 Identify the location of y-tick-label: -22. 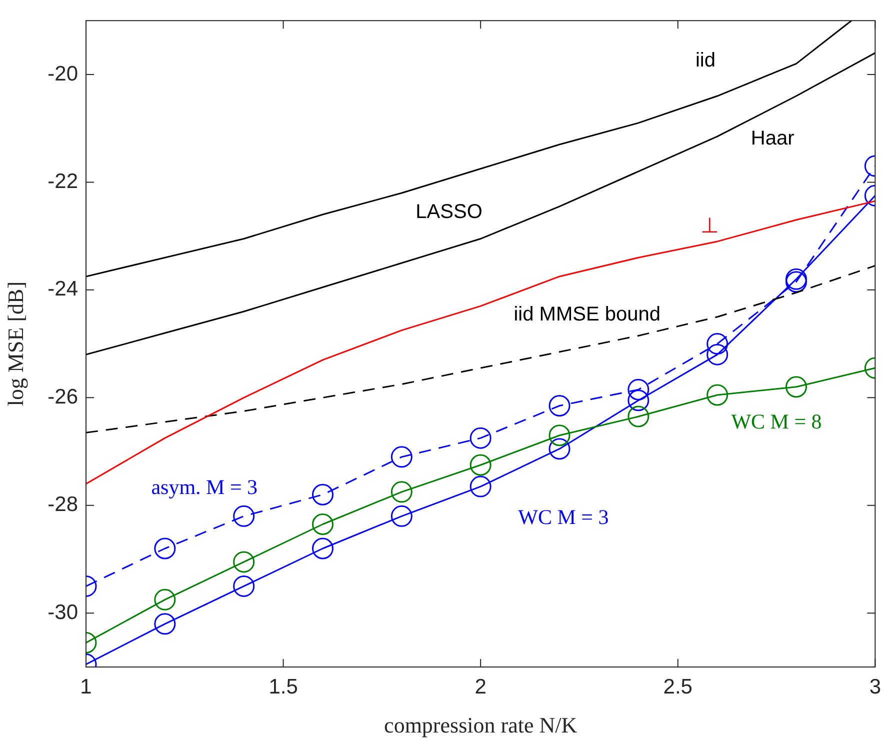
(63, 181).